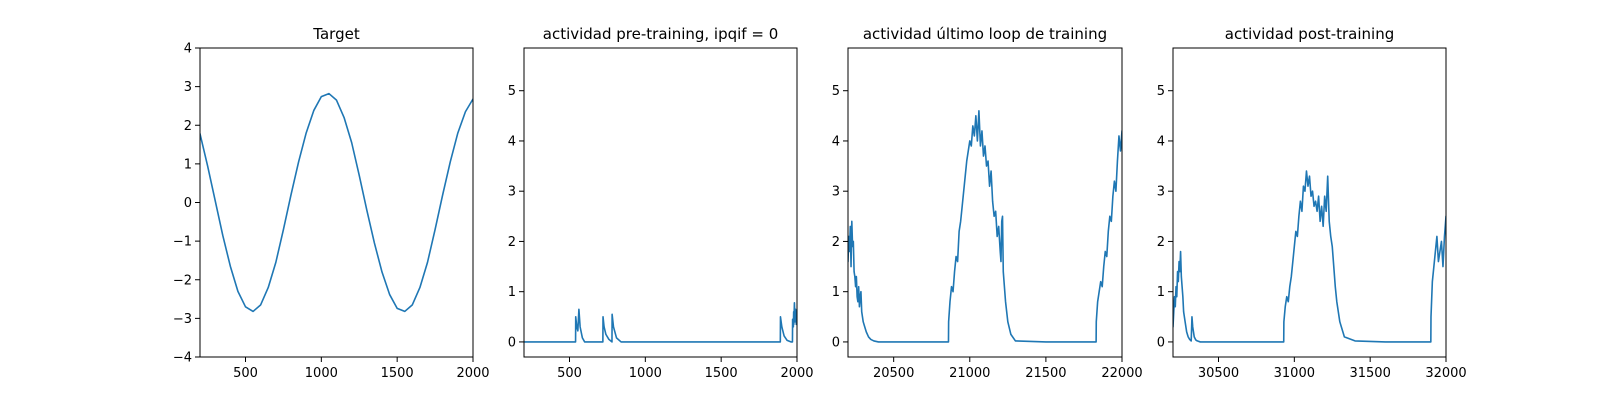 This screenshot has height=400, width=1600. I want to click on x-tick-label: 22000, so click(1121, 373).